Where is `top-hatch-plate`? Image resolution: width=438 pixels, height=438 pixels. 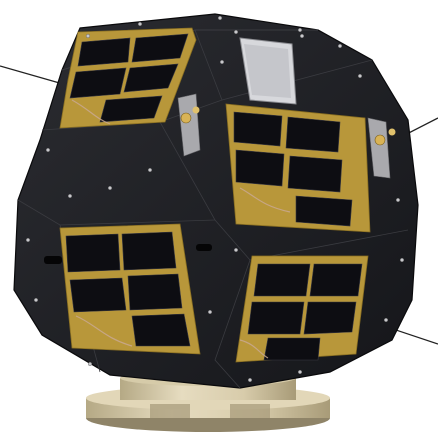
top-hatch-plate is located at coordinates (268, 71).